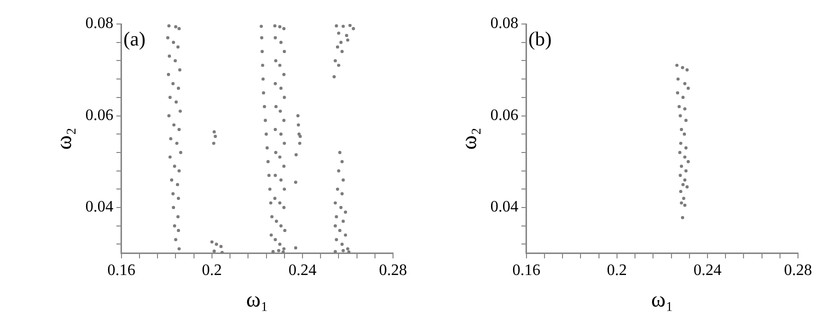  What do you see at coordinates (540, 39) in the screenshot?
I see `annotation: (b)` at bounding box center [540, 39].